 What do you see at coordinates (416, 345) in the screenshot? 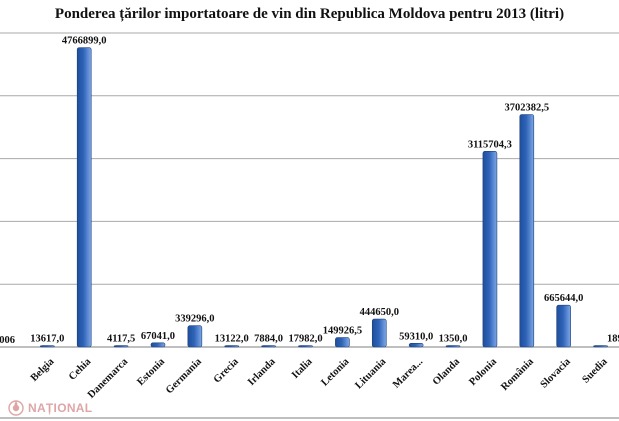
I see `bar-maroc` at bounding box center [416, 345].